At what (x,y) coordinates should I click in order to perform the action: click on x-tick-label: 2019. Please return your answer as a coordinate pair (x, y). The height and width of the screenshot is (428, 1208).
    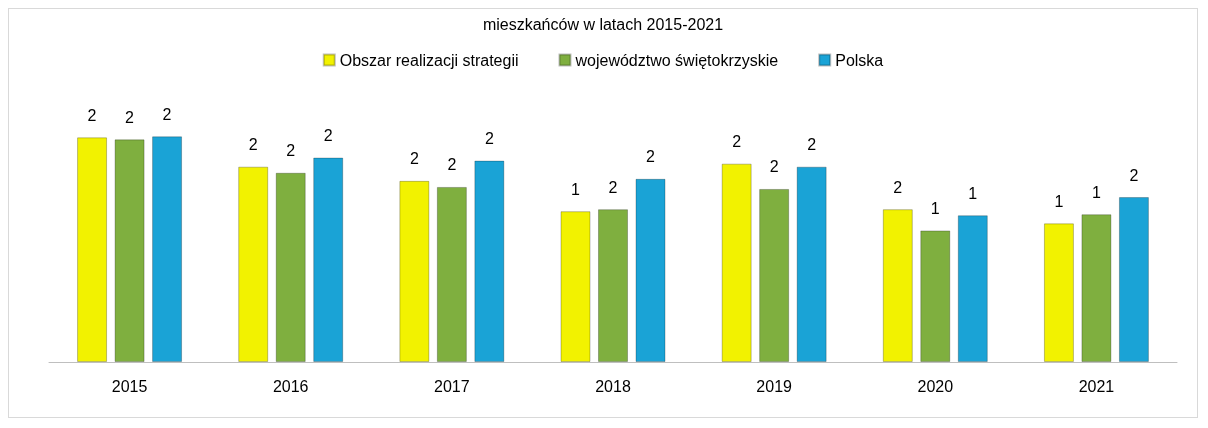
    Looking at the image, I should click on (774, 386).